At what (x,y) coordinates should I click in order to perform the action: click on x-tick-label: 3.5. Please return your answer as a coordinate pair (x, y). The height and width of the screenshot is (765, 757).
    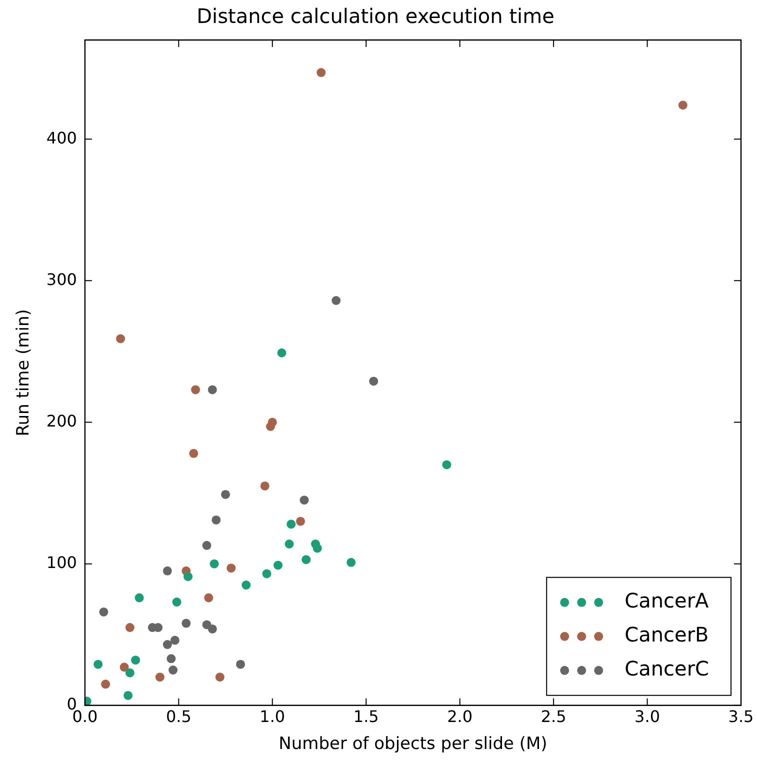
    Looking at the image, I should click on (741, 716).